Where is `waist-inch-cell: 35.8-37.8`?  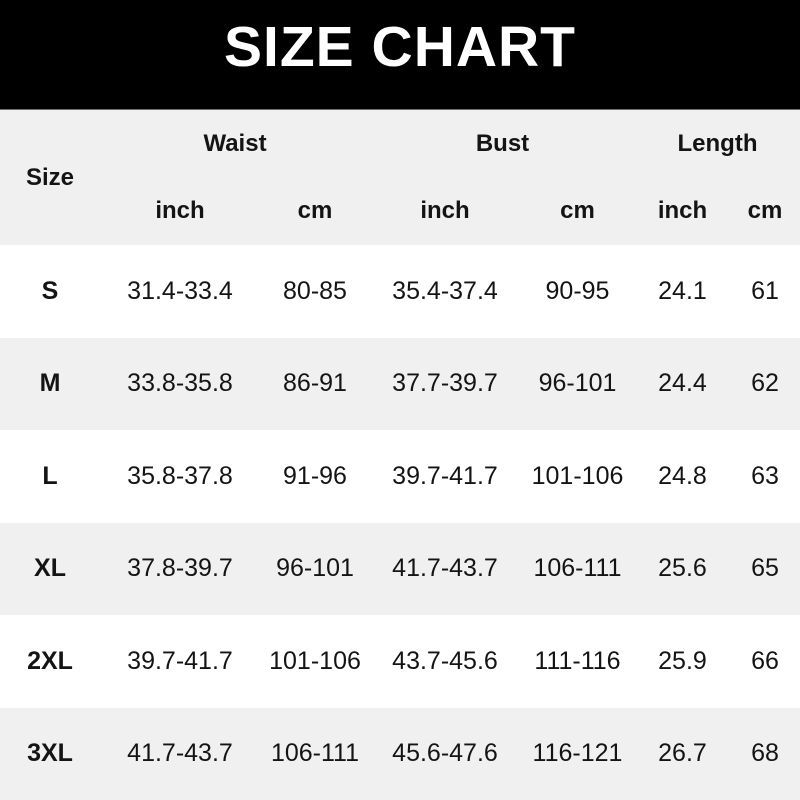 waist-inch-cell: 35.8-37.8 is located at coordinates (180, 475).